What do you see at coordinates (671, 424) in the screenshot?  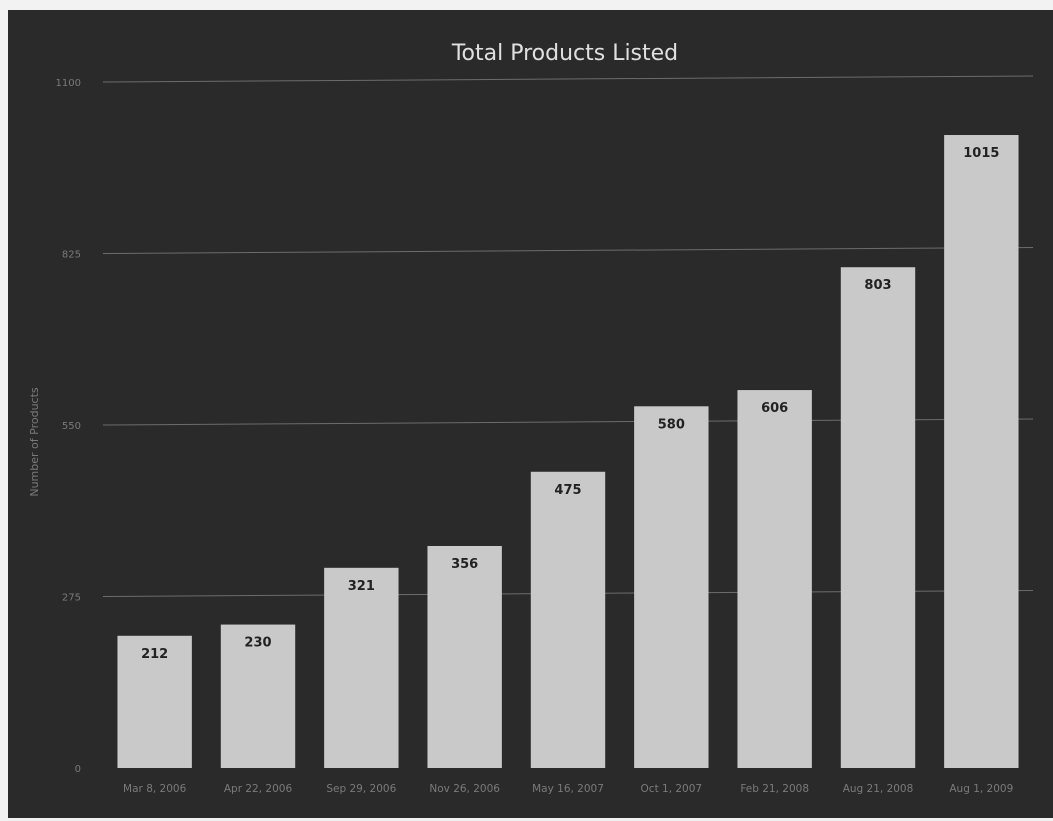 I see `bar-value-label: 580` at bounding box center [671, 424].